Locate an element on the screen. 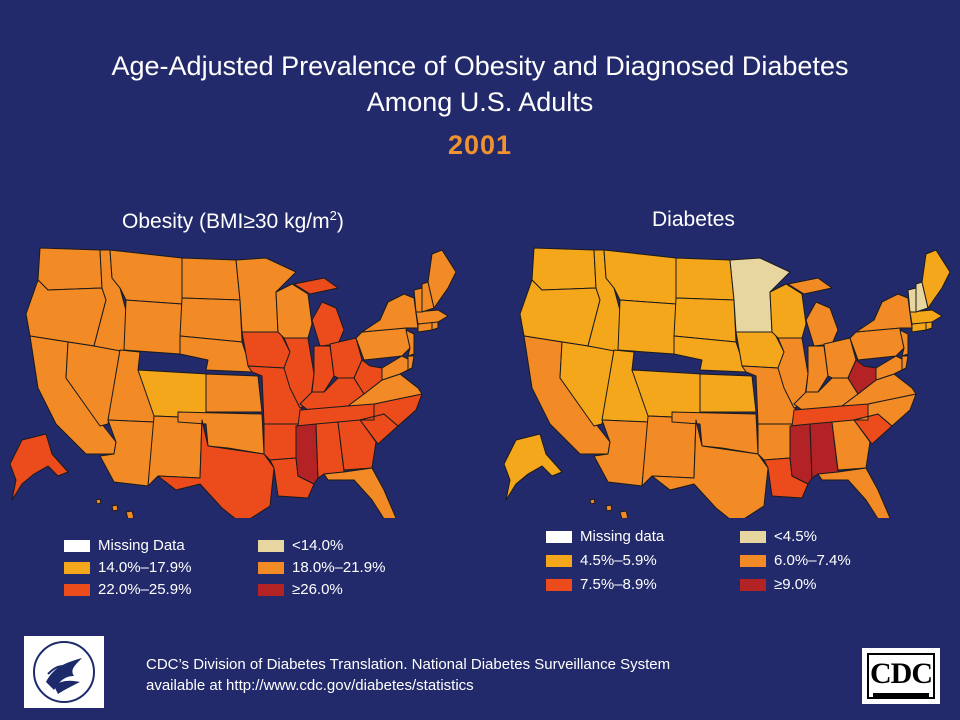 The width and height of the screenshot is (960, 720). obesity-title-sup: 2 is located at coordinates (333, 215).